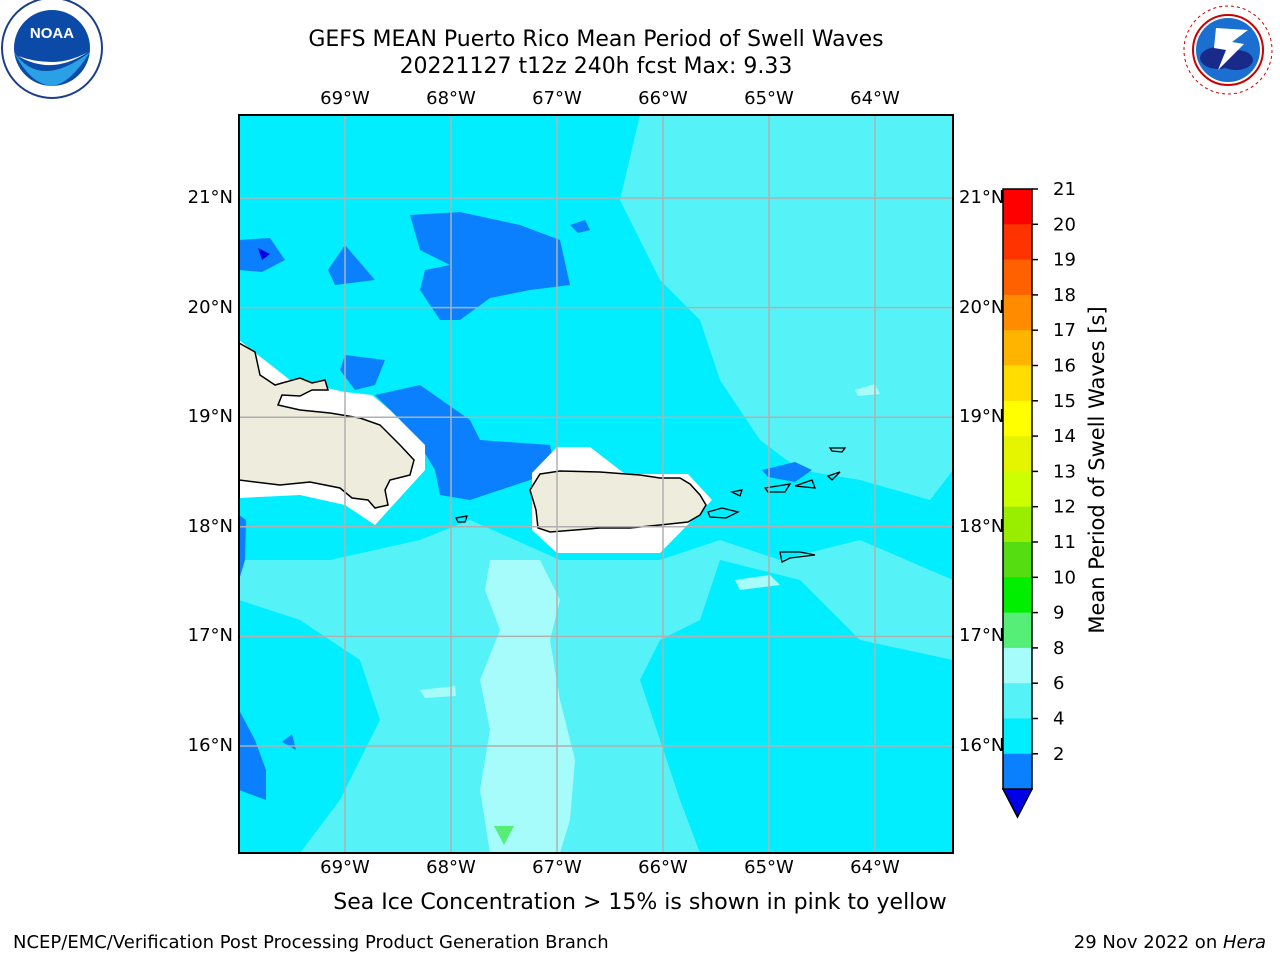  Describe the element at coordinates (1064, 542) in the screenshot. I see `colorbar-tick-label: 11` at that location.